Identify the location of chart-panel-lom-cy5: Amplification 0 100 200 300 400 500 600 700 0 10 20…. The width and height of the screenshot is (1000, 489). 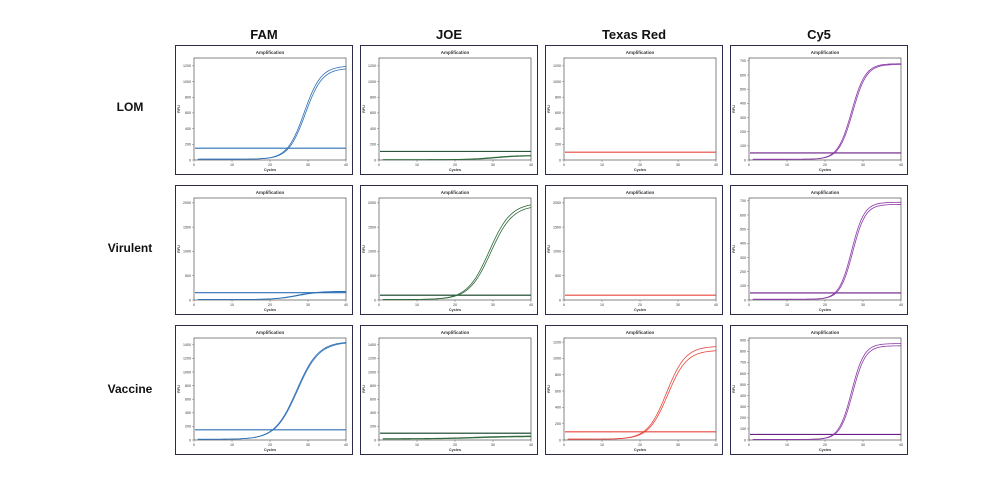
(819, 110).